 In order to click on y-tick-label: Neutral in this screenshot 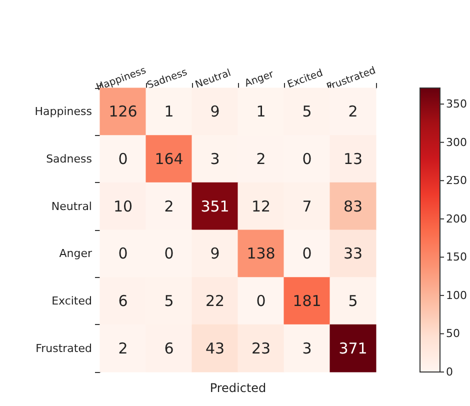, I will do `click(71, 206)`.